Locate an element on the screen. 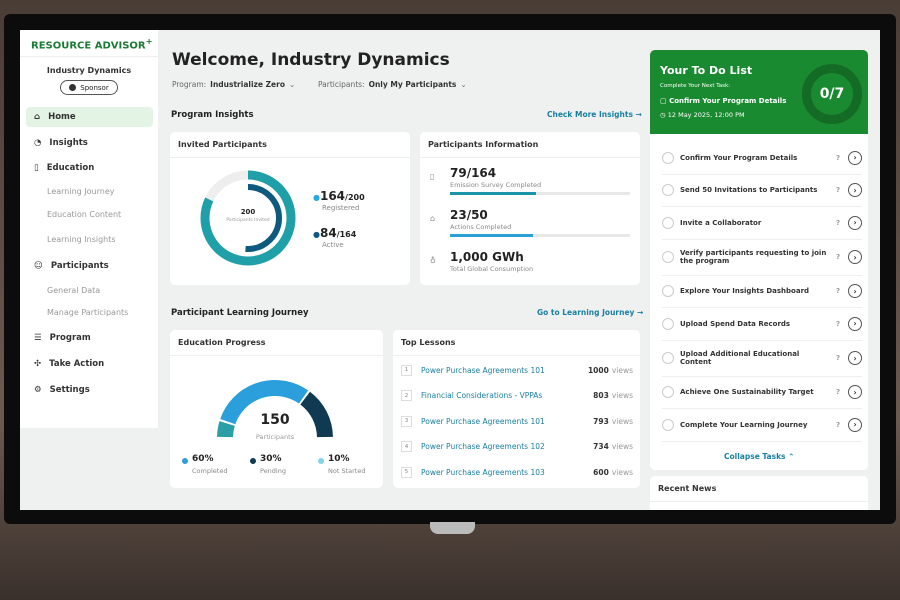 The height and width of the screenshot is (600, 900). registered-arc is located at coordinates (248, 218).